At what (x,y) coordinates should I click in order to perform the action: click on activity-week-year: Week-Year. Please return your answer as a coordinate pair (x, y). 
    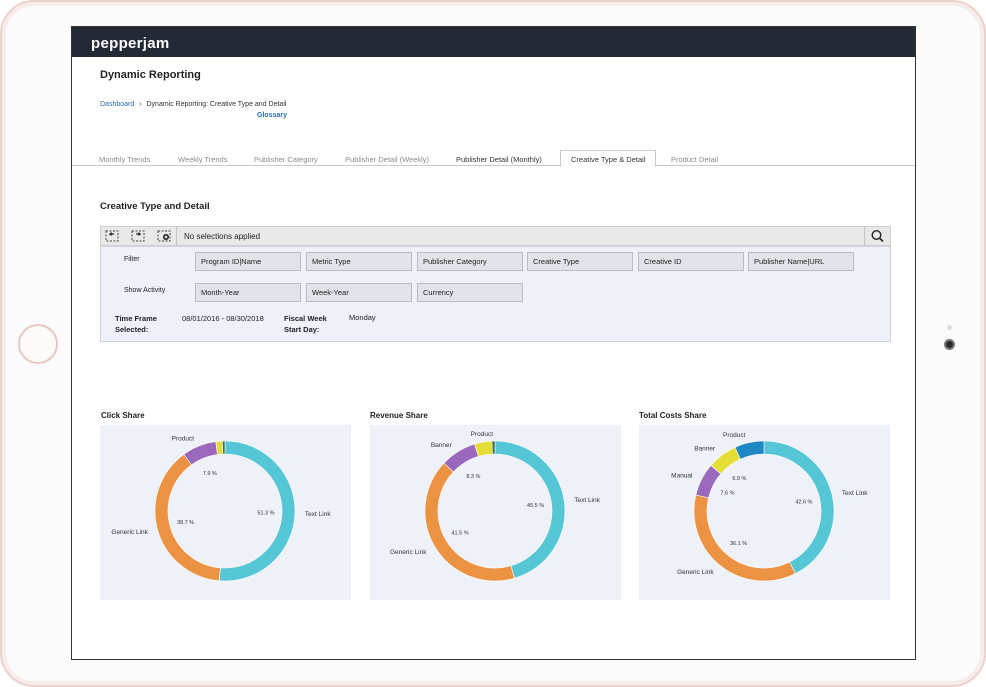
    Looking at the image, I should click on (359, 292).